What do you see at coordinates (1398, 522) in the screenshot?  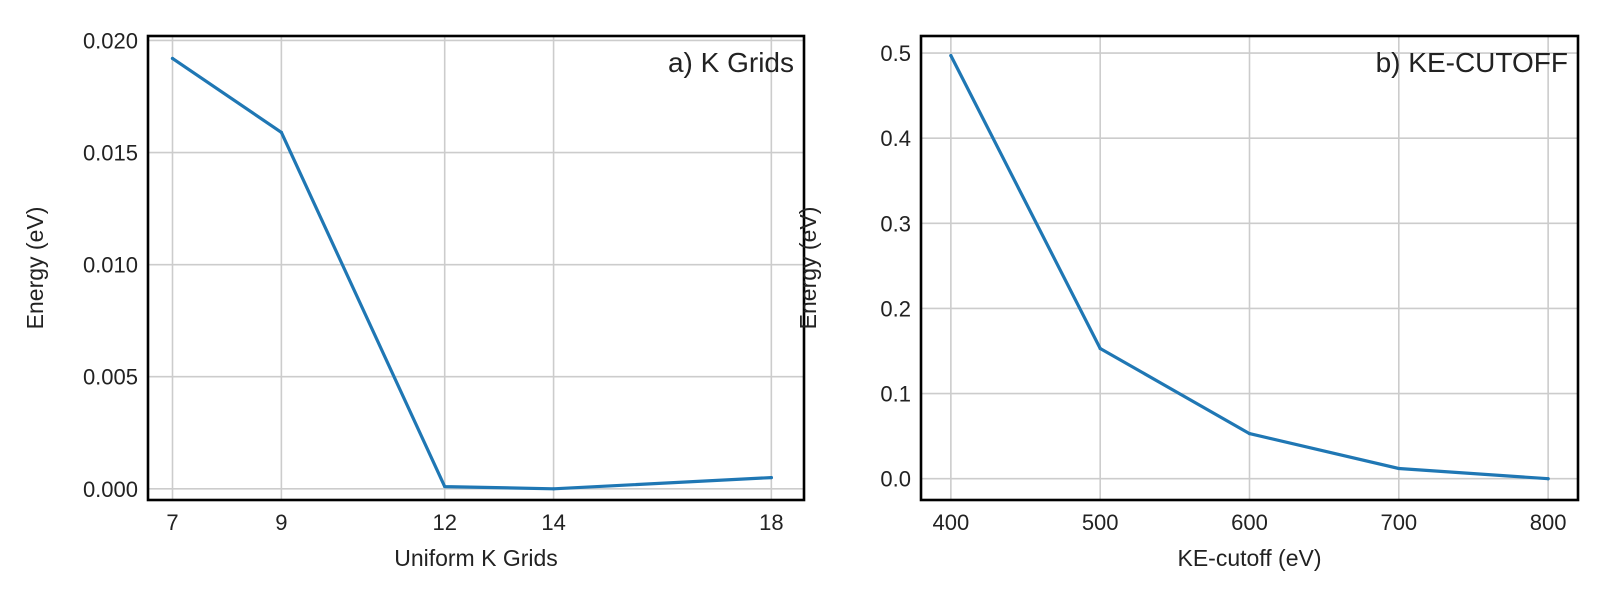 I see `x-tick-label: 700` at bounding box center [1398, 522].